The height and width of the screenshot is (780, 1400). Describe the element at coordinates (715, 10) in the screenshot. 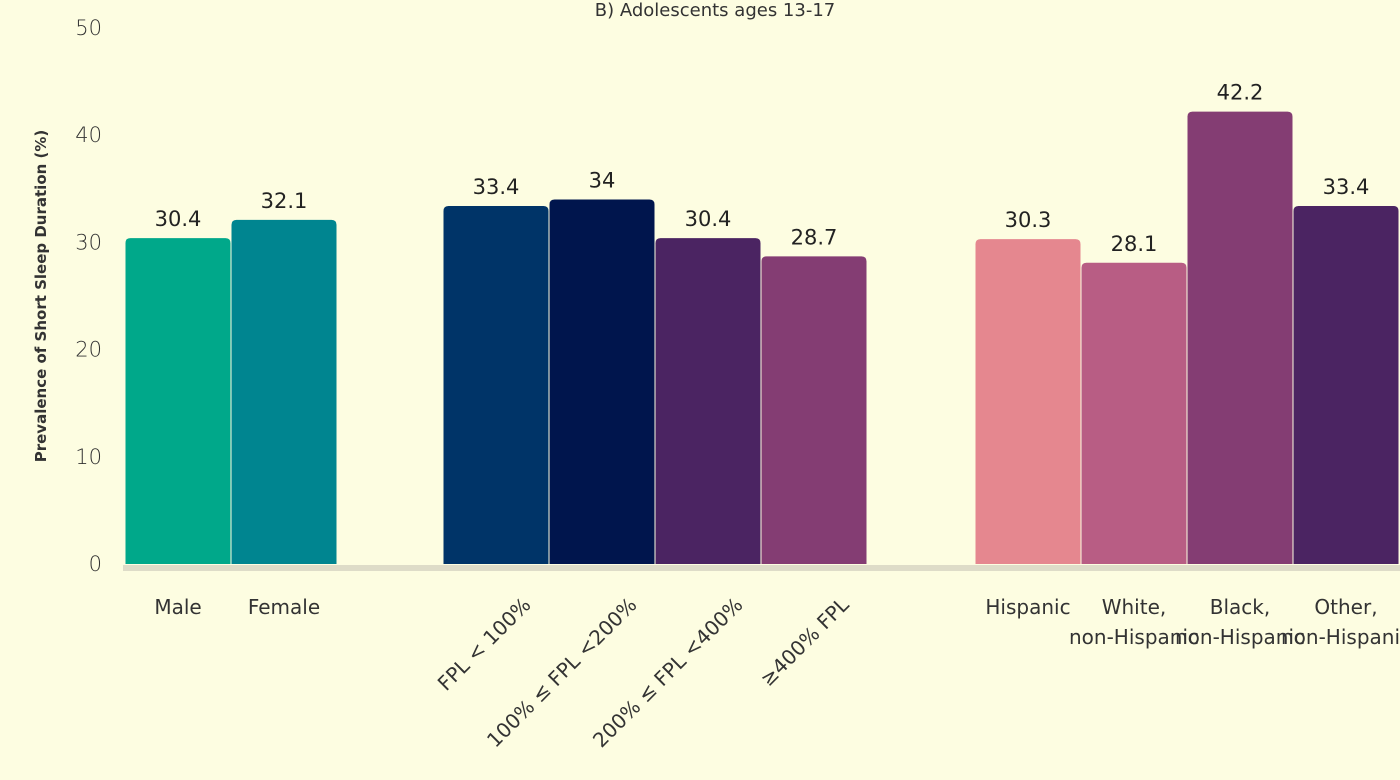

I see `chart-title: B) Adolescents ages 13-17` at that location.